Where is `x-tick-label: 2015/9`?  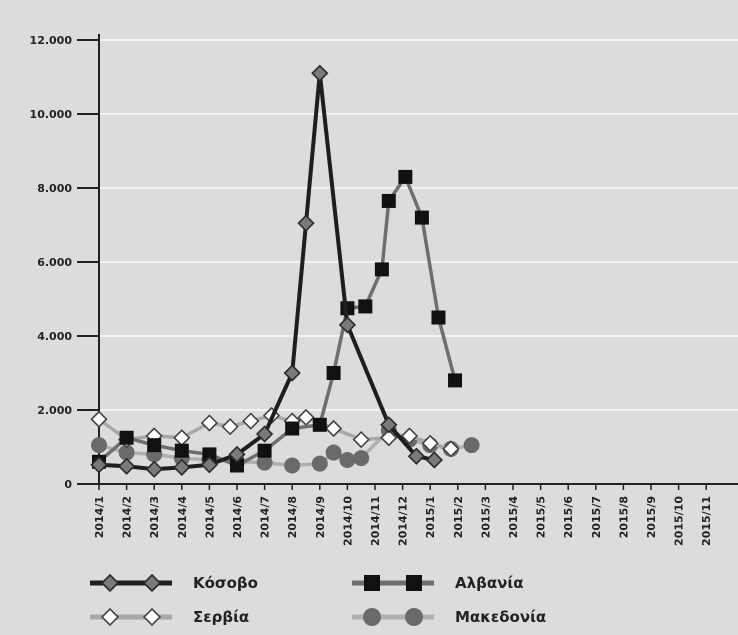 x-tick-label: 2015/9 is located at coordinates (651, 517).